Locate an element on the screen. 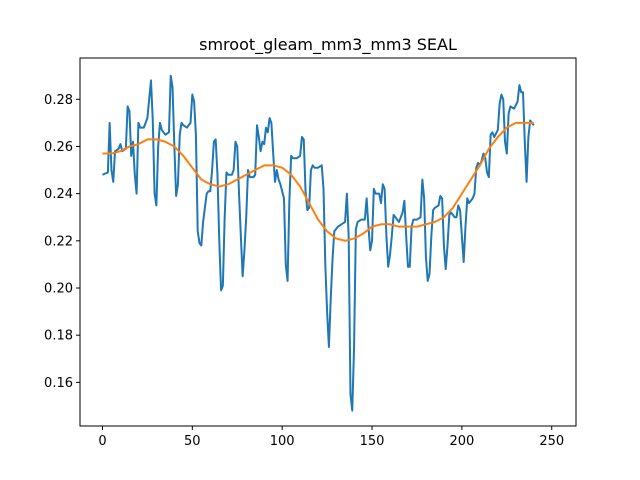  y-tick-label: 0.24 is located at coordinates (58, 194).